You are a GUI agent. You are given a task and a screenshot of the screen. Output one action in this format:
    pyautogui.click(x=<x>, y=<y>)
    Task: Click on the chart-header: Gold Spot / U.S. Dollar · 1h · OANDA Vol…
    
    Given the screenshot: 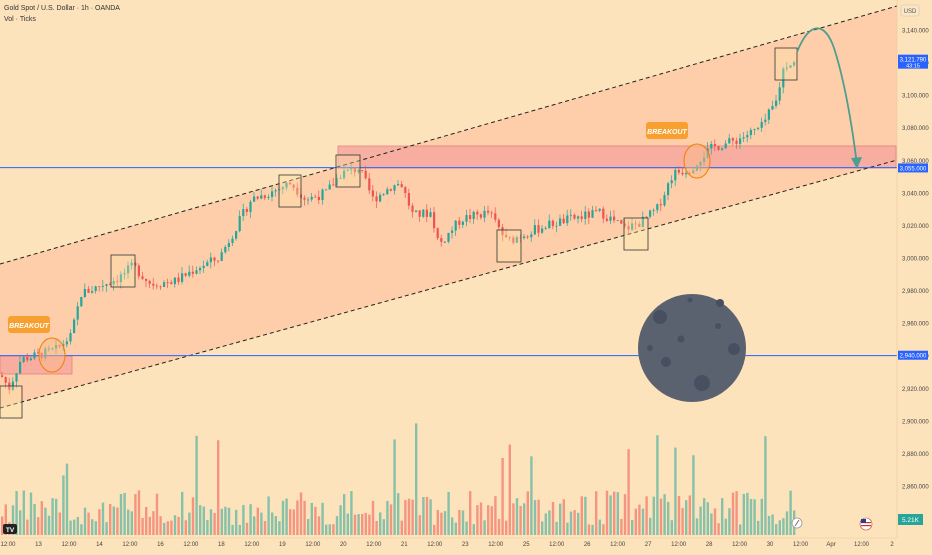 What is the action you would take?
    pyautogui.click(x=62, y=14)
    